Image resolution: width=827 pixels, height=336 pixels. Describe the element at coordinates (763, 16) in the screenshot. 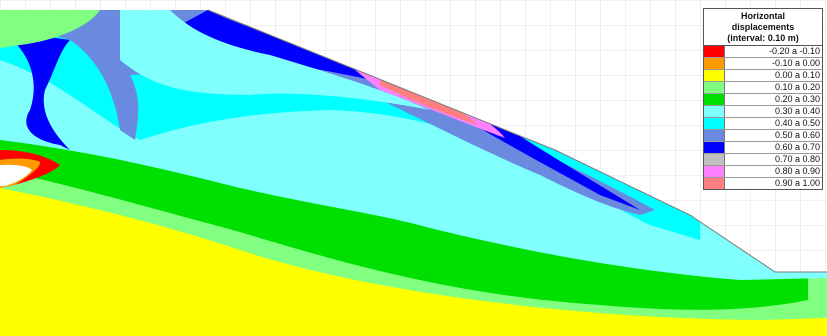

I see `legend-title-line-1: Horizontal` at that location.